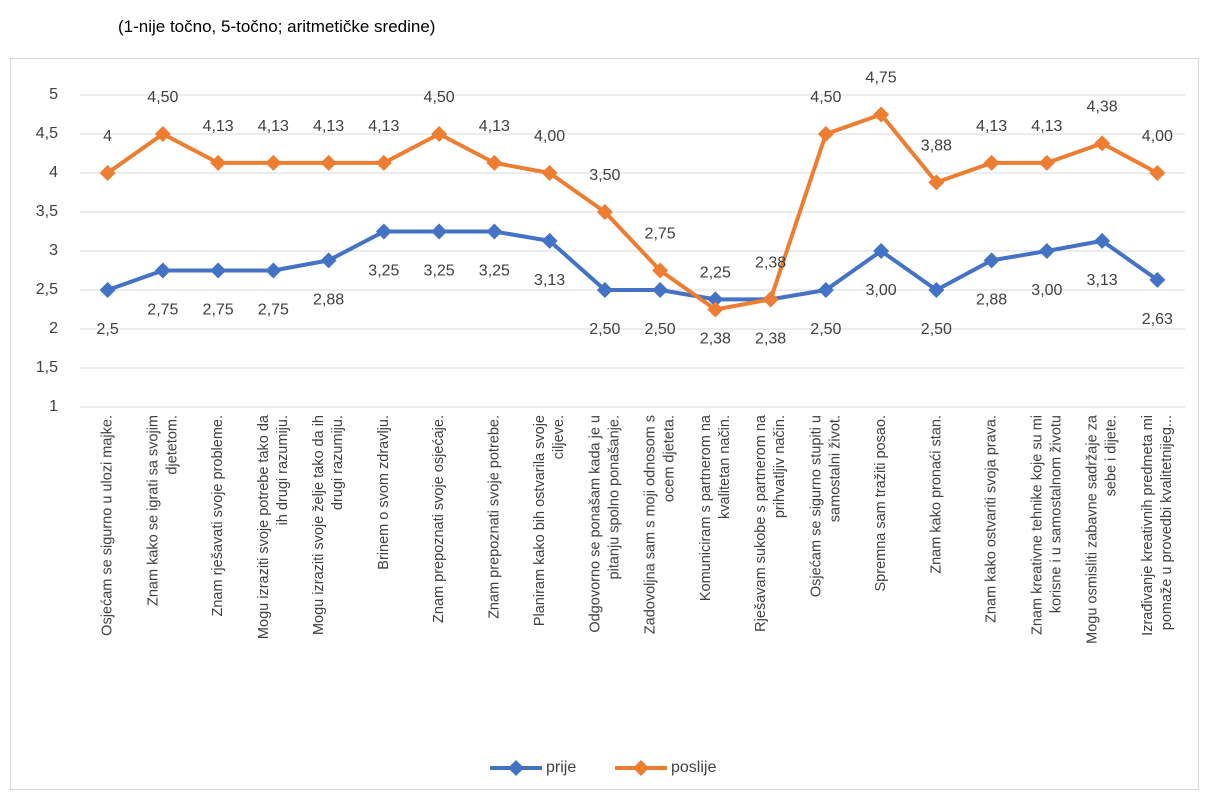  Describe the element at coordinates (47, 133) in the screenshot. I see `y-tick-label: 4,5` at that location.